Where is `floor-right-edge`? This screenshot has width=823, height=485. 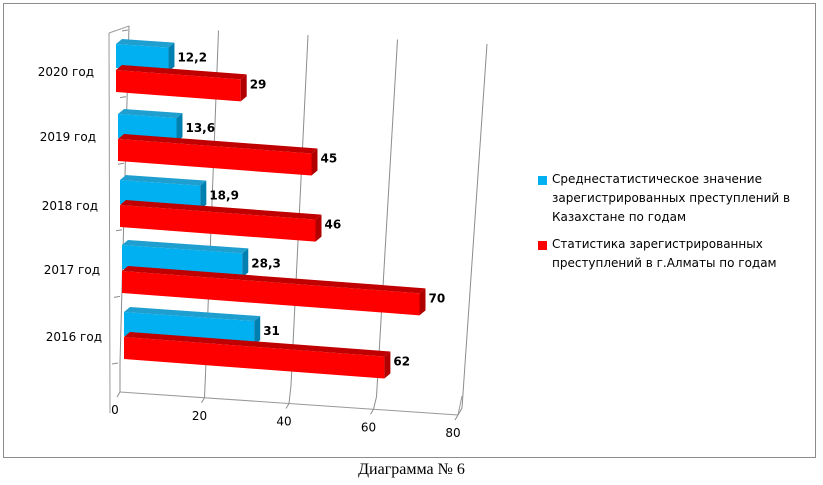 floor-right-edge is located at coordinates (460, 405).